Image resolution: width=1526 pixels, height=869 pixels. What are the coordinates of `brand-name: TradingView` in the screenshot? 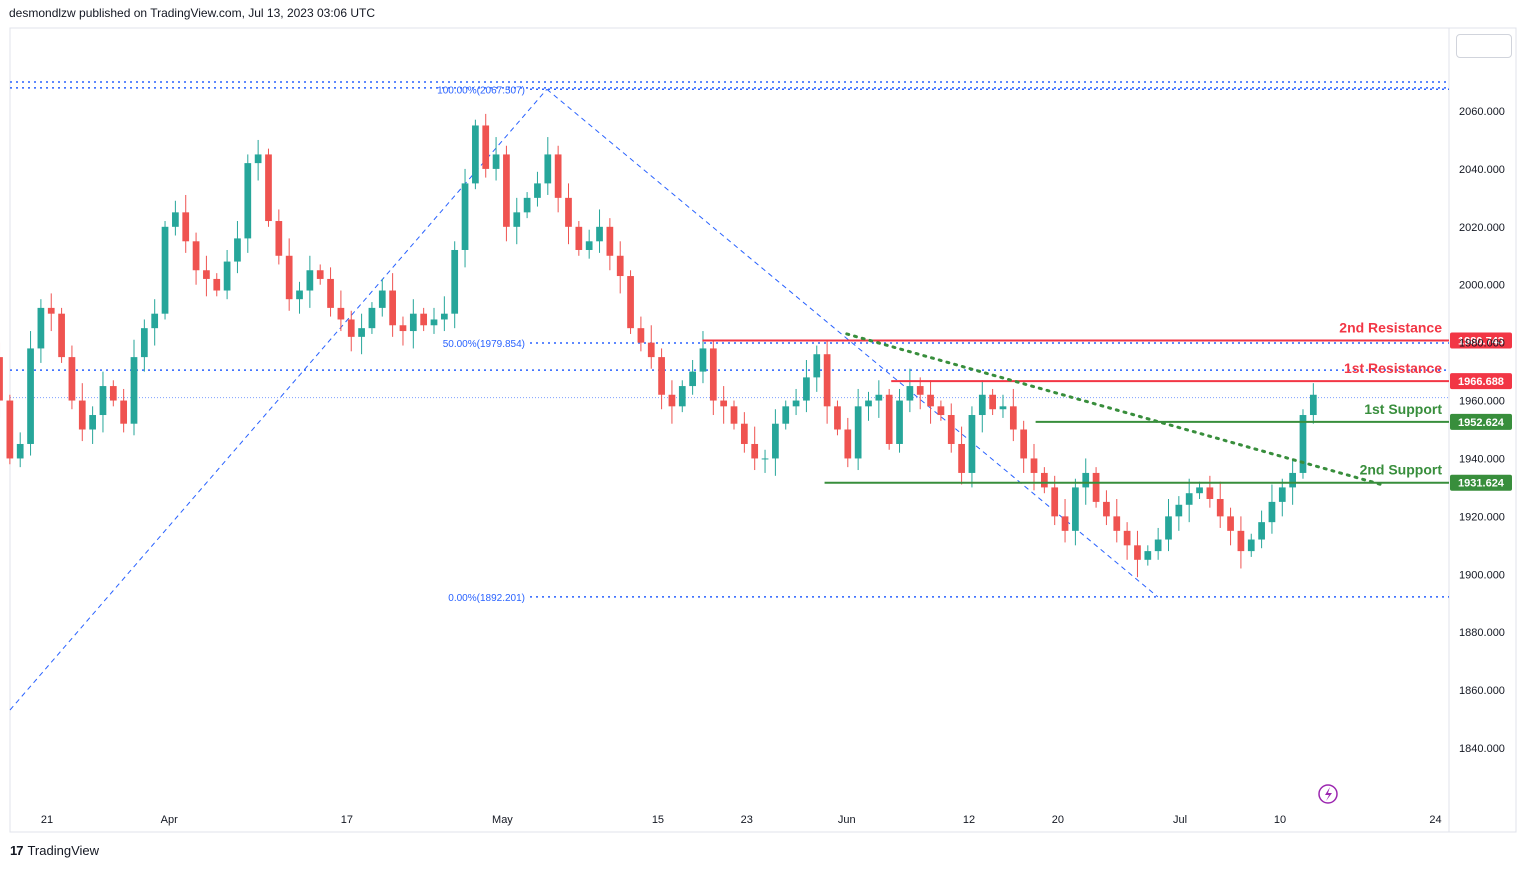 It's located at (63, 850).